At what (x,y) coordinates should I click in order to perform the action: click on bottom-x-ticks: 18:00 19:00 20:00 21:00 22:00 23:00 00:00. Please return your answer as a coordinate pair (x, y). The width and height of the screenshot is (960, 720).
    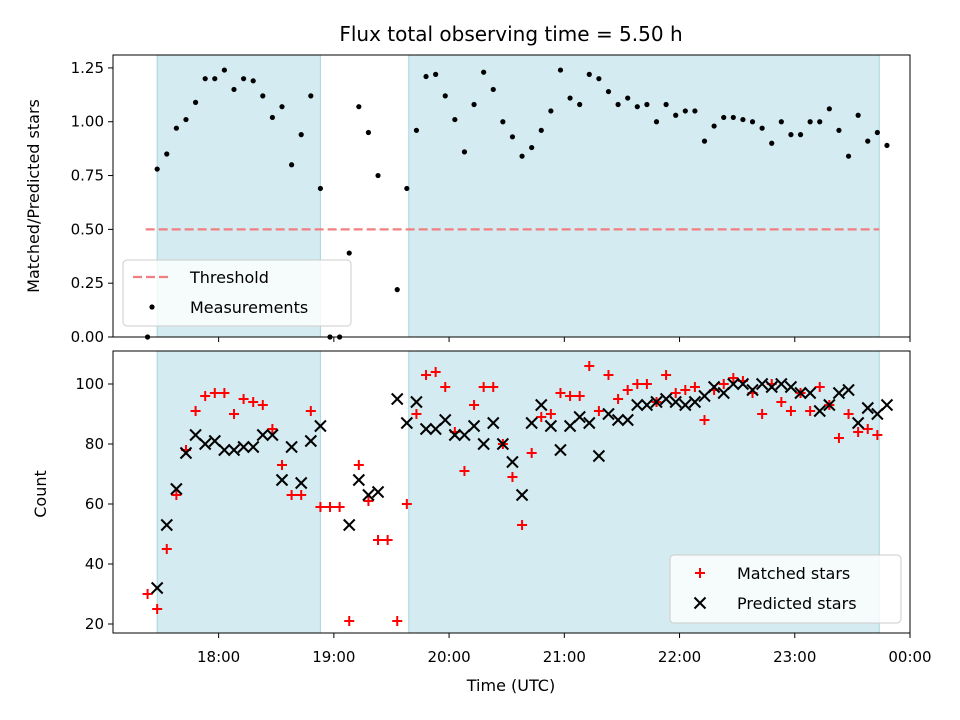
    Looking at the image, I should click on (564, 649).